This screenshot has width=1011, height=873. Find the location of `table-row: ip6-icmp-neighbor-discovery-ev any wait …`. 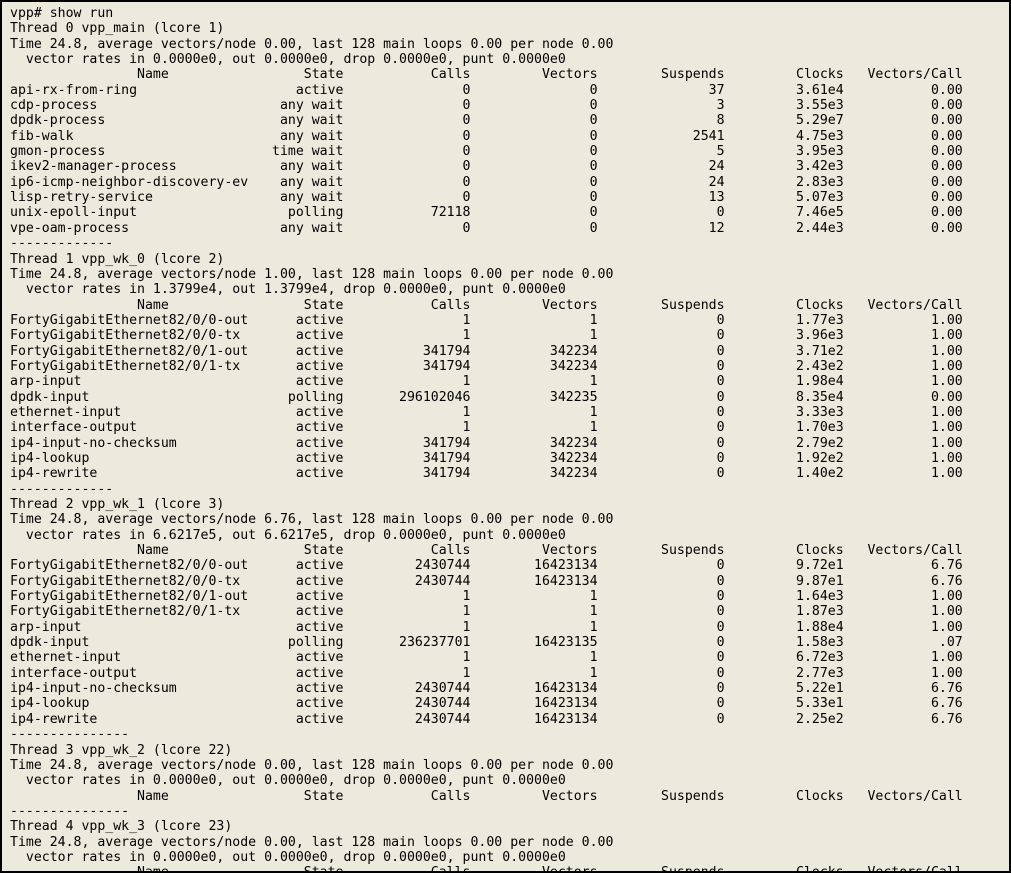

table-row: ip6-icmp-neighbor-discovery-ev any wait … is located at coordinates (486, 182).